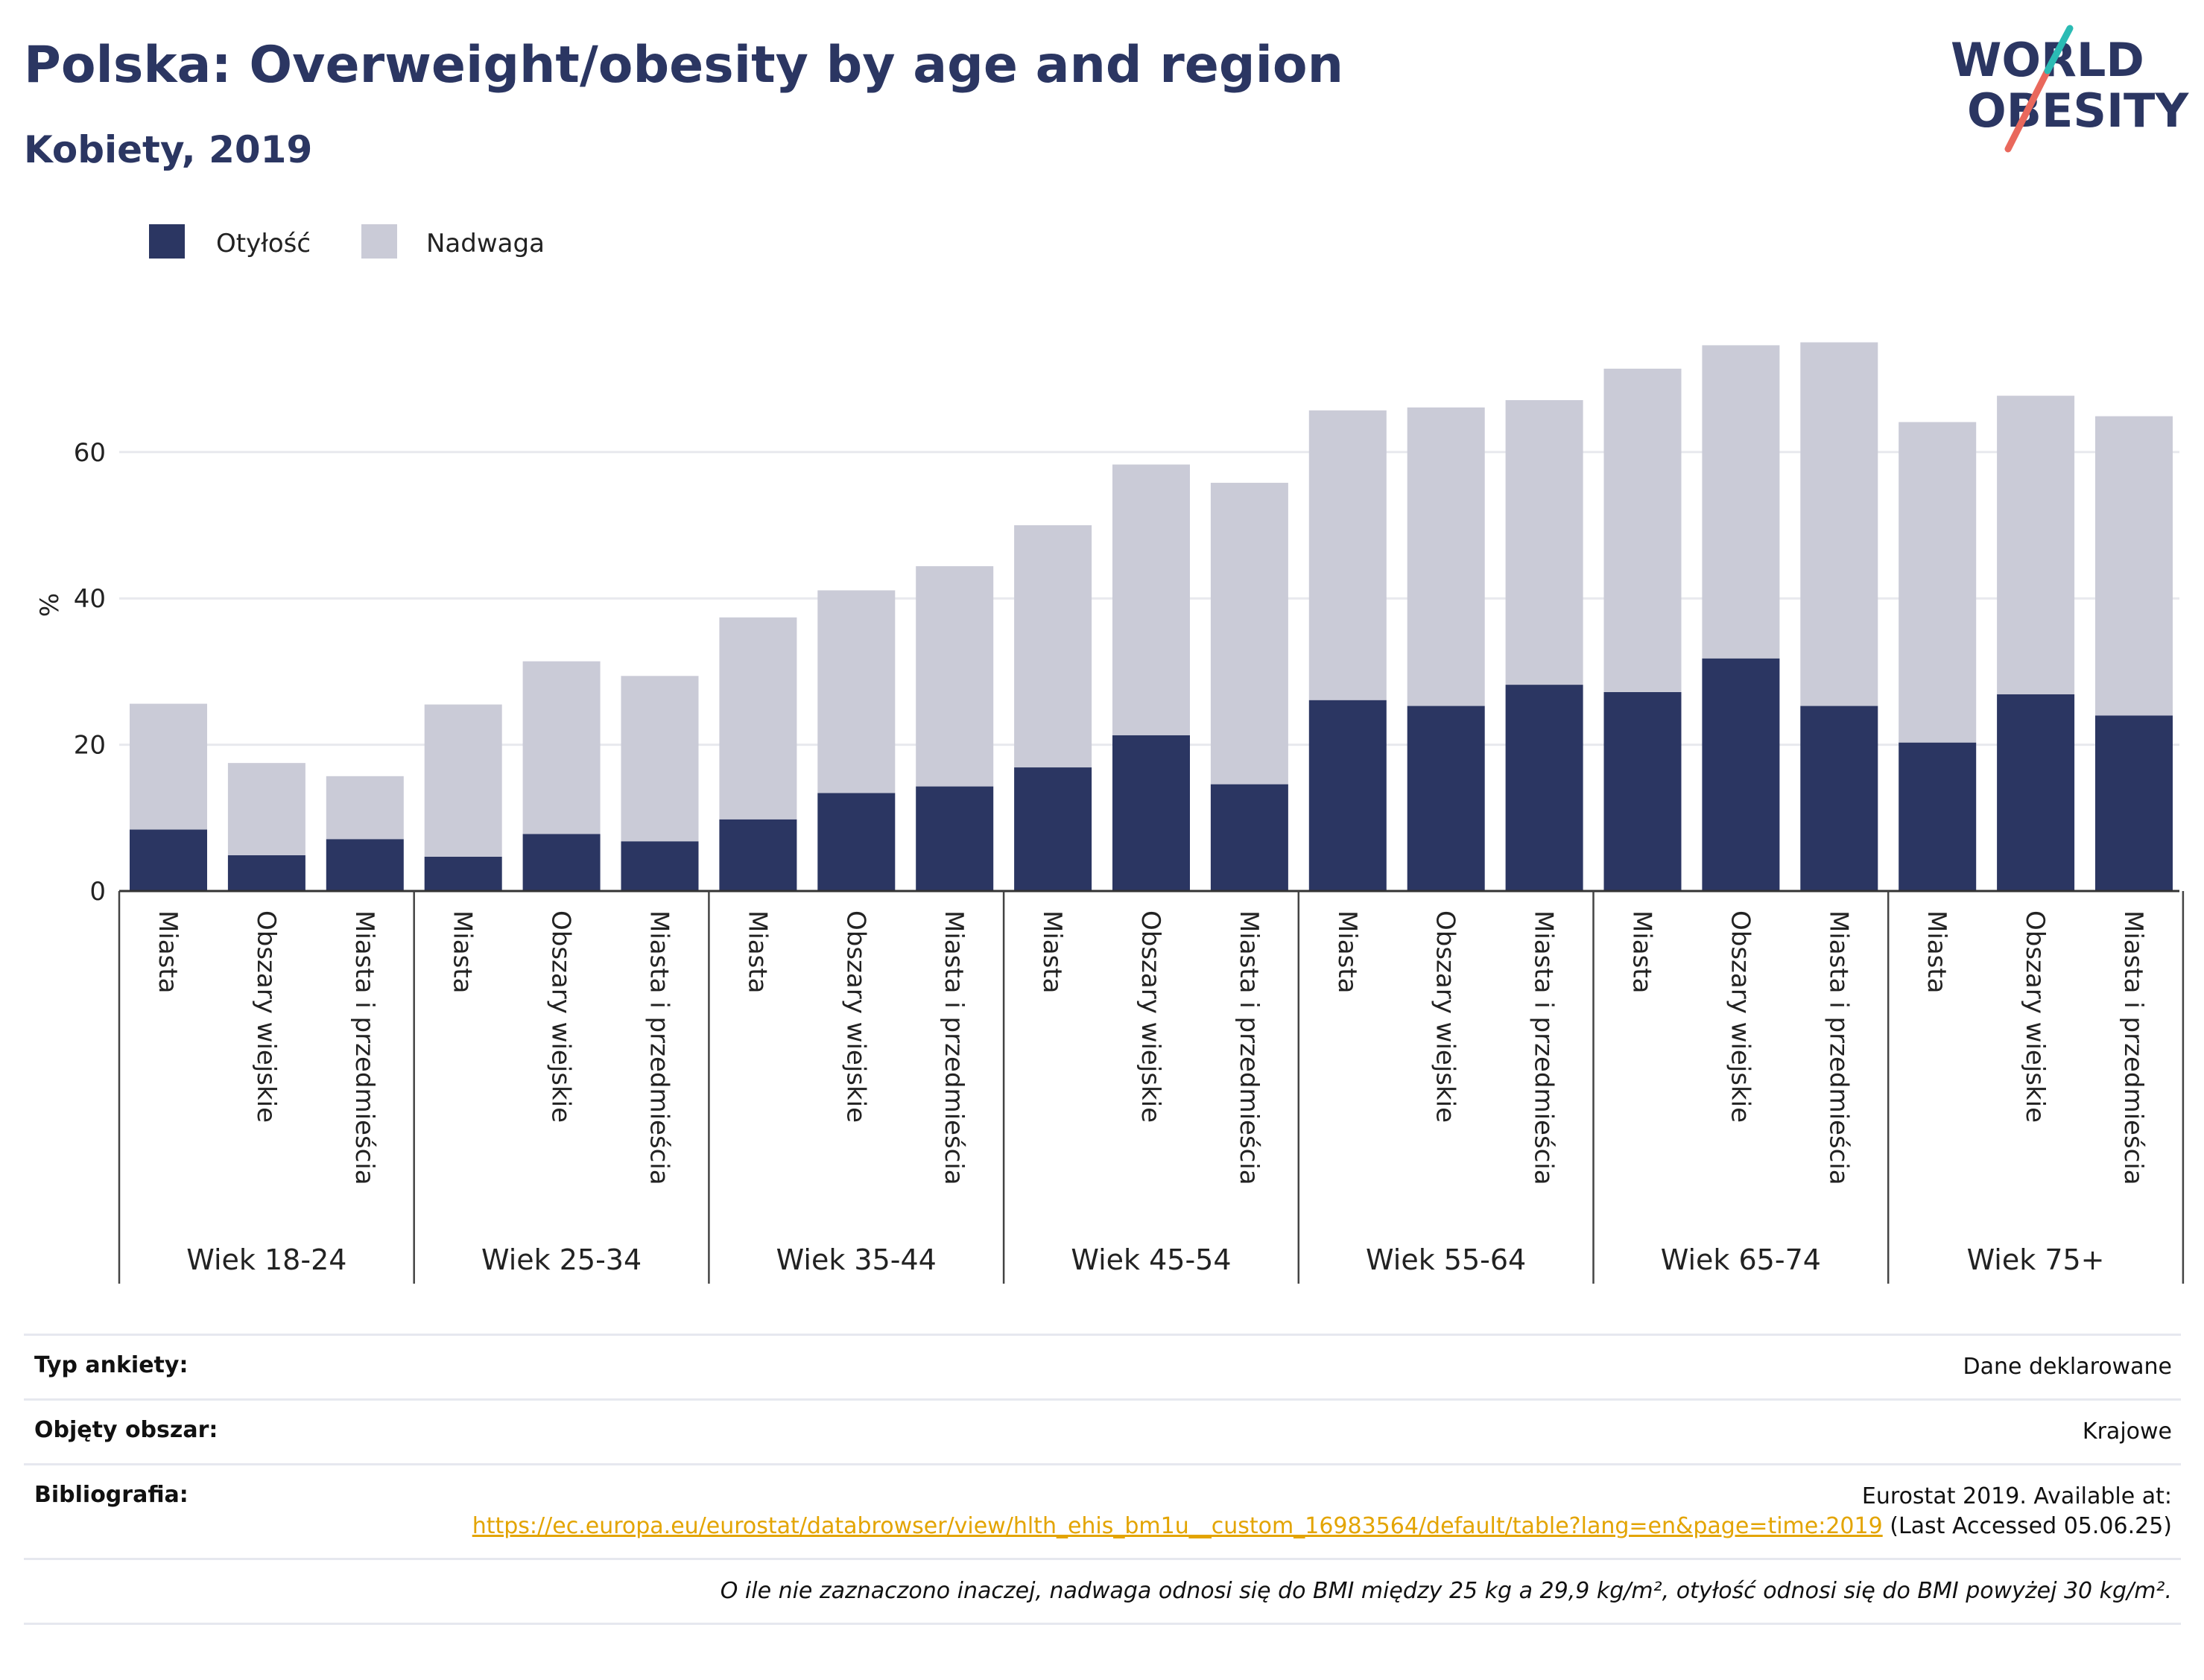 This screenshot has height=1680, width=2204. I want to click on x-tick-label-9: Miasta, so click(1052, 952).